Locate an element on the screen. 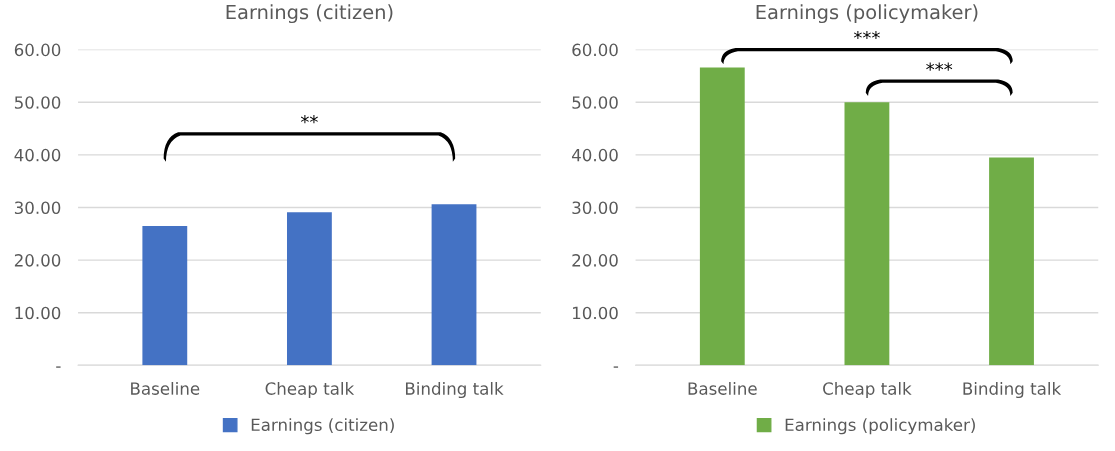 This screenshot has height=451, width=1115. chart-title: Earnings (citizen) is located at coordinates (309, 14).